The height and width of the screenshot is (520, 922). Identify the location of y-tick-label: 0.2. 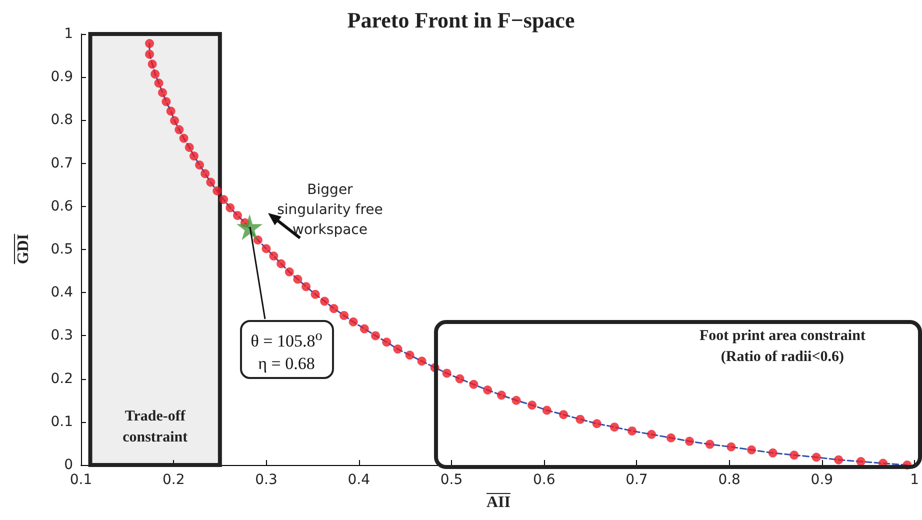
(61, 378).